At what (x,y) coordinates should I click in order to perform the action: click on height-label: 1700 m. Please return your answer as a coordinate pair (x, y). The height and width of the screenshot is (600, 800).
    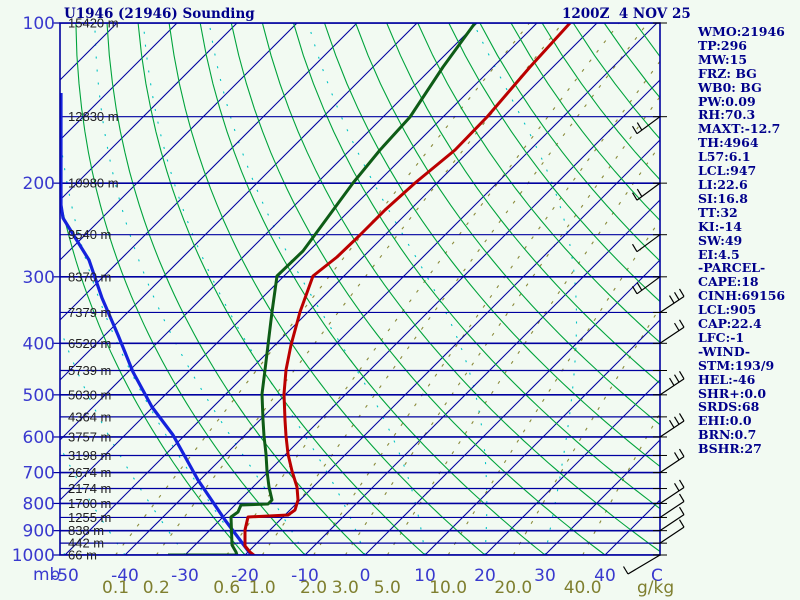
    Looking at the image, I should click on (89, 503).